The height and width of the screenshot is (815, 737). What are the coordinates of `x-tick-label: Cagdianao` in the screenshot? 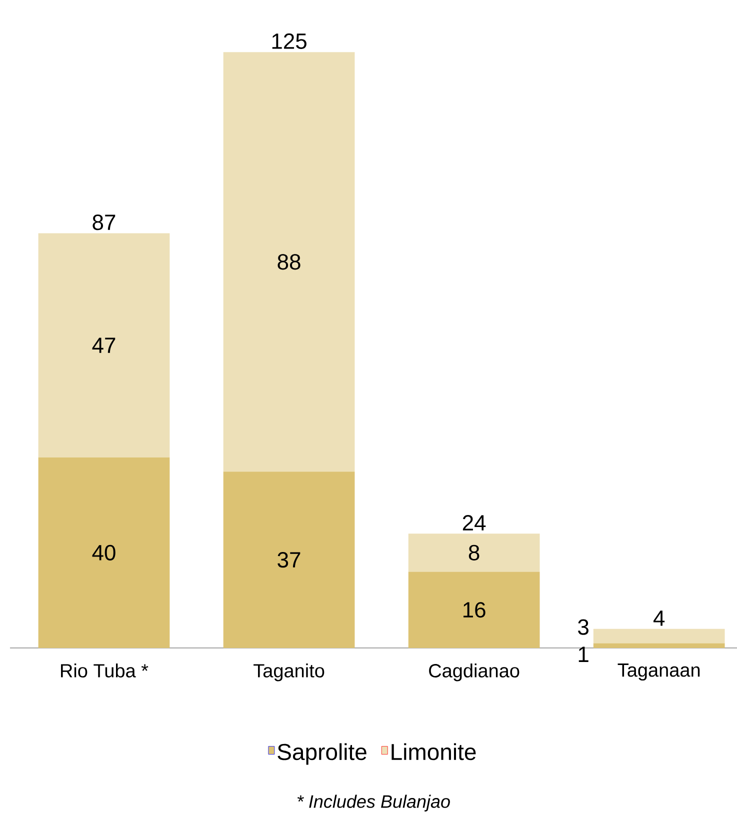 It's located at (474, 673).